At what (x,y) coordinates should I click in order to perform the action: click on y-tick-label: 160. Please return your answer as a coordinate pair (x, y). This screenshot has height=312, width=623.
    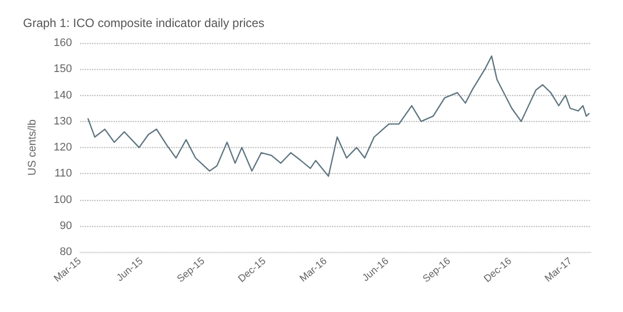
    Looking at the image, I should click on (63, 43).